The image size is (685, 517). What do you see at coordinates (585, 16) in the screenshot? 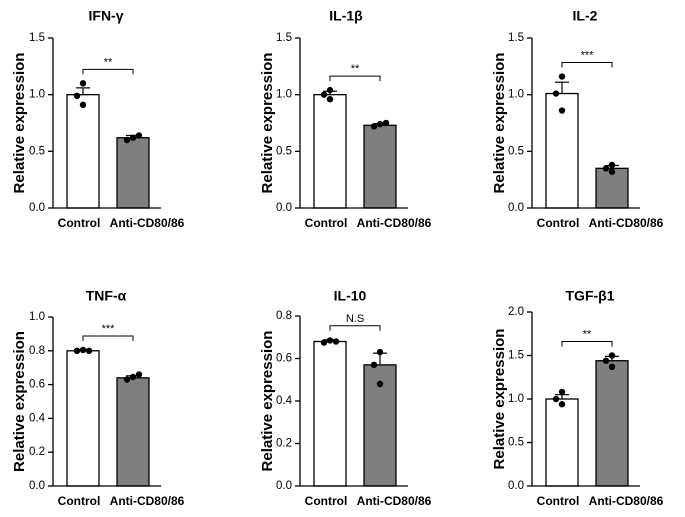
I see `chart-title: IL-2` at bounding box center [585, 16].